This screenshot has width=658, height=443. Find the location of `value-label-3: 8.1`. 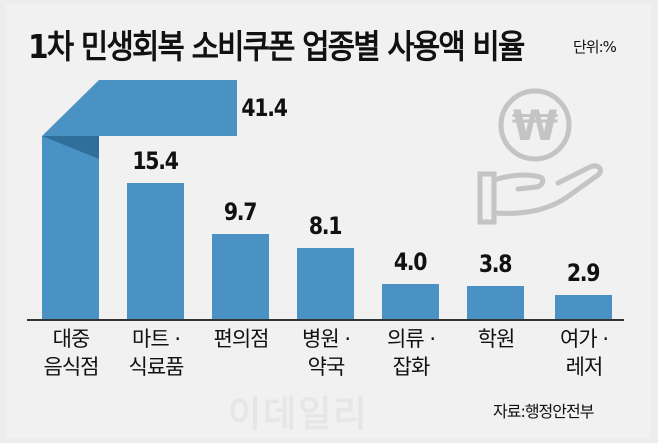

value-label-3: 8.1 is located at coordinates (325, 226).